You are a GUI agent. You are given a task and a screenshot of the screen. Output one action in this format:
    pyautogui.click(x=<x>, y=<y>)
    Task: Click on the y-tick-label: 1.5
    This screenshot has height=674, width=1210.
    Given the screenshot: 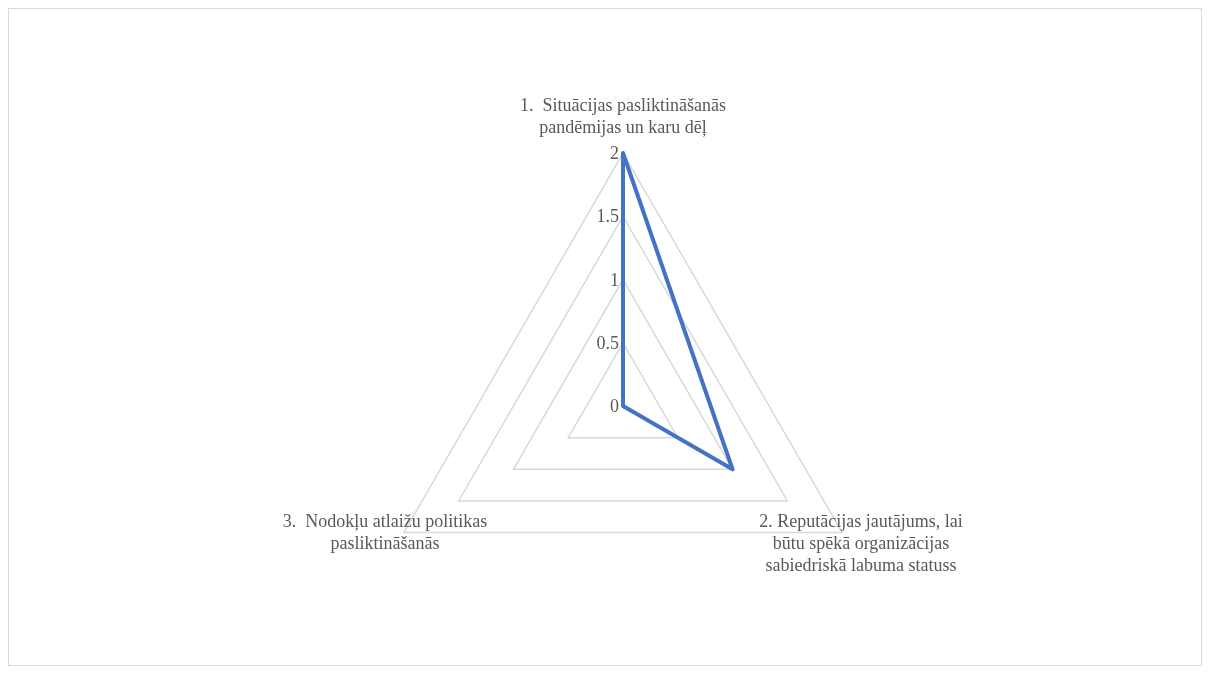 What is the action you would take?
    pyautogui.click(x=607, y=216)
    